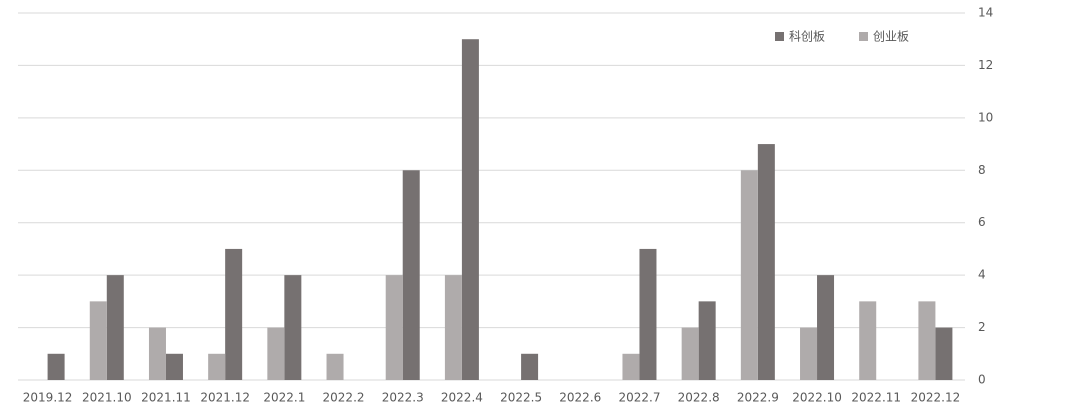 This screenshot has width=1080, height=418. What do you see at coordinates (876, 398) in the screenshot?
I see `x-tick-label: 2022.11` at bounding box center [876, 398].